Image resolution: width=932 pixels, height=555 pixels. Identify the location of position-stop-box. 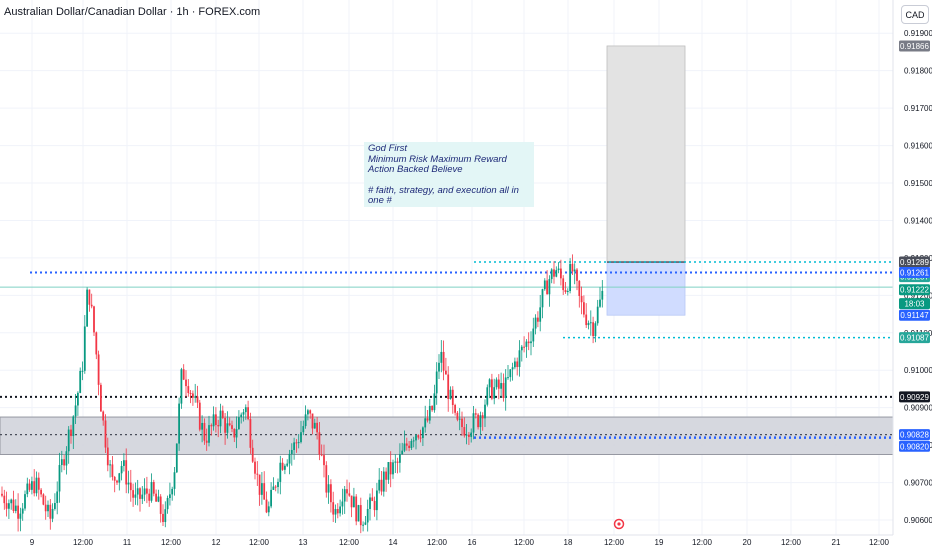
(646, 288).